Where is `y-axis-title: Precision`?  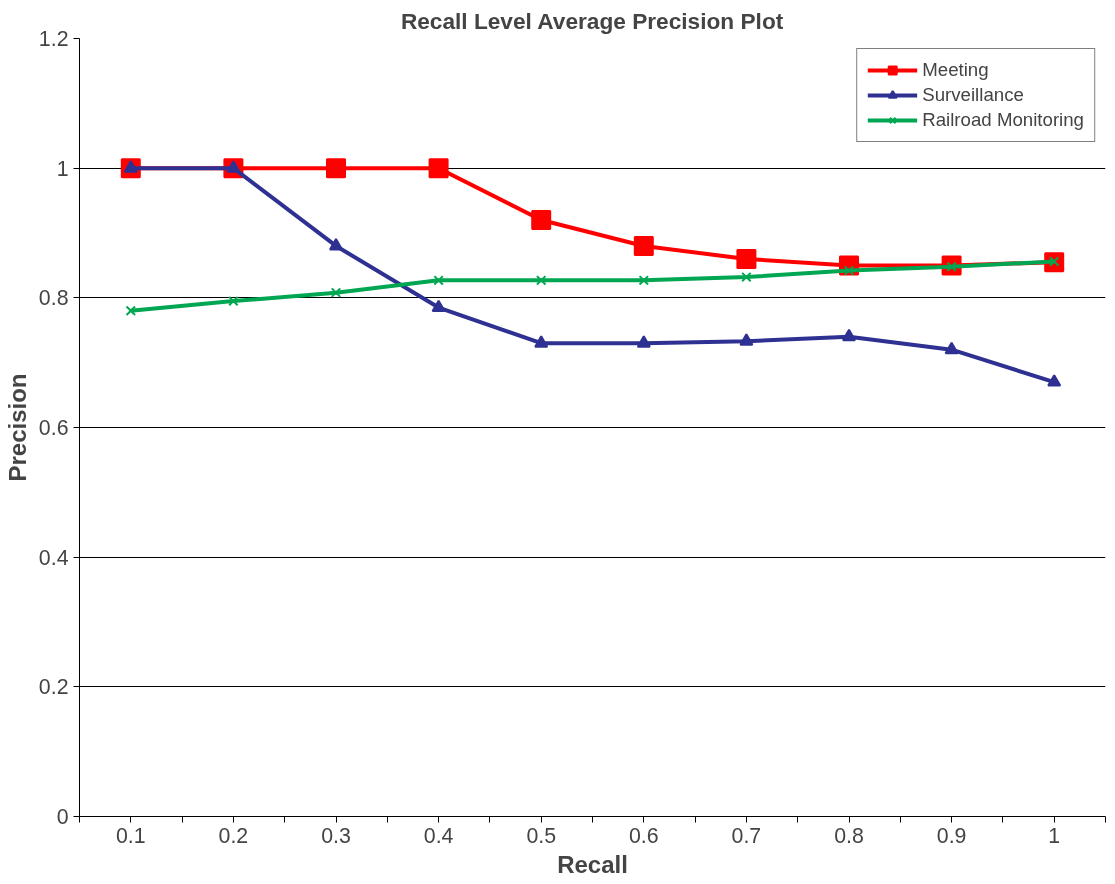 y-axis-title: Precision is located at coordinates (17, 427).